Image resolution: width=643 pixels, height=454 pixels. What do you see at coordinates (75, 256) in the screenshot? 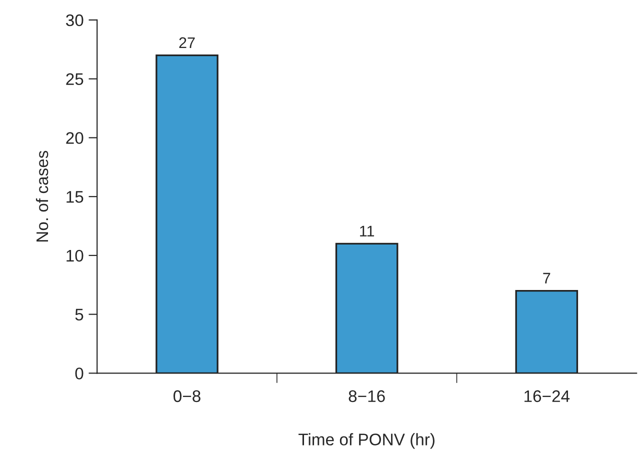
I see `y-tick-label: 10` at bounding box center [75, 256].